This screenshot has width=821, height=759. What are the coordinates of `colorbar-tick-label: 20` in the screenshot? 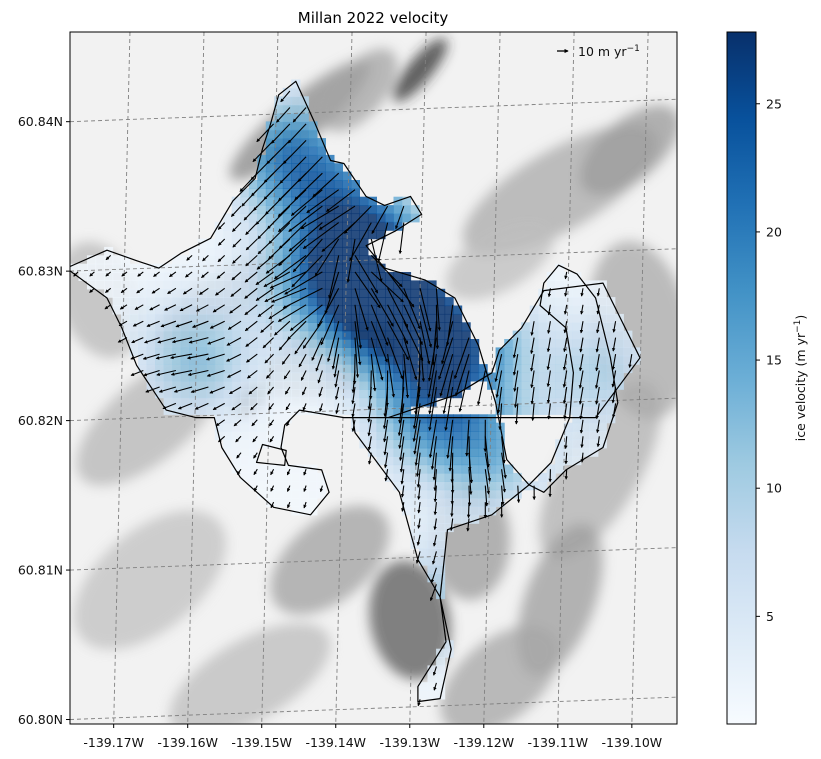 It's located at (774, 231).